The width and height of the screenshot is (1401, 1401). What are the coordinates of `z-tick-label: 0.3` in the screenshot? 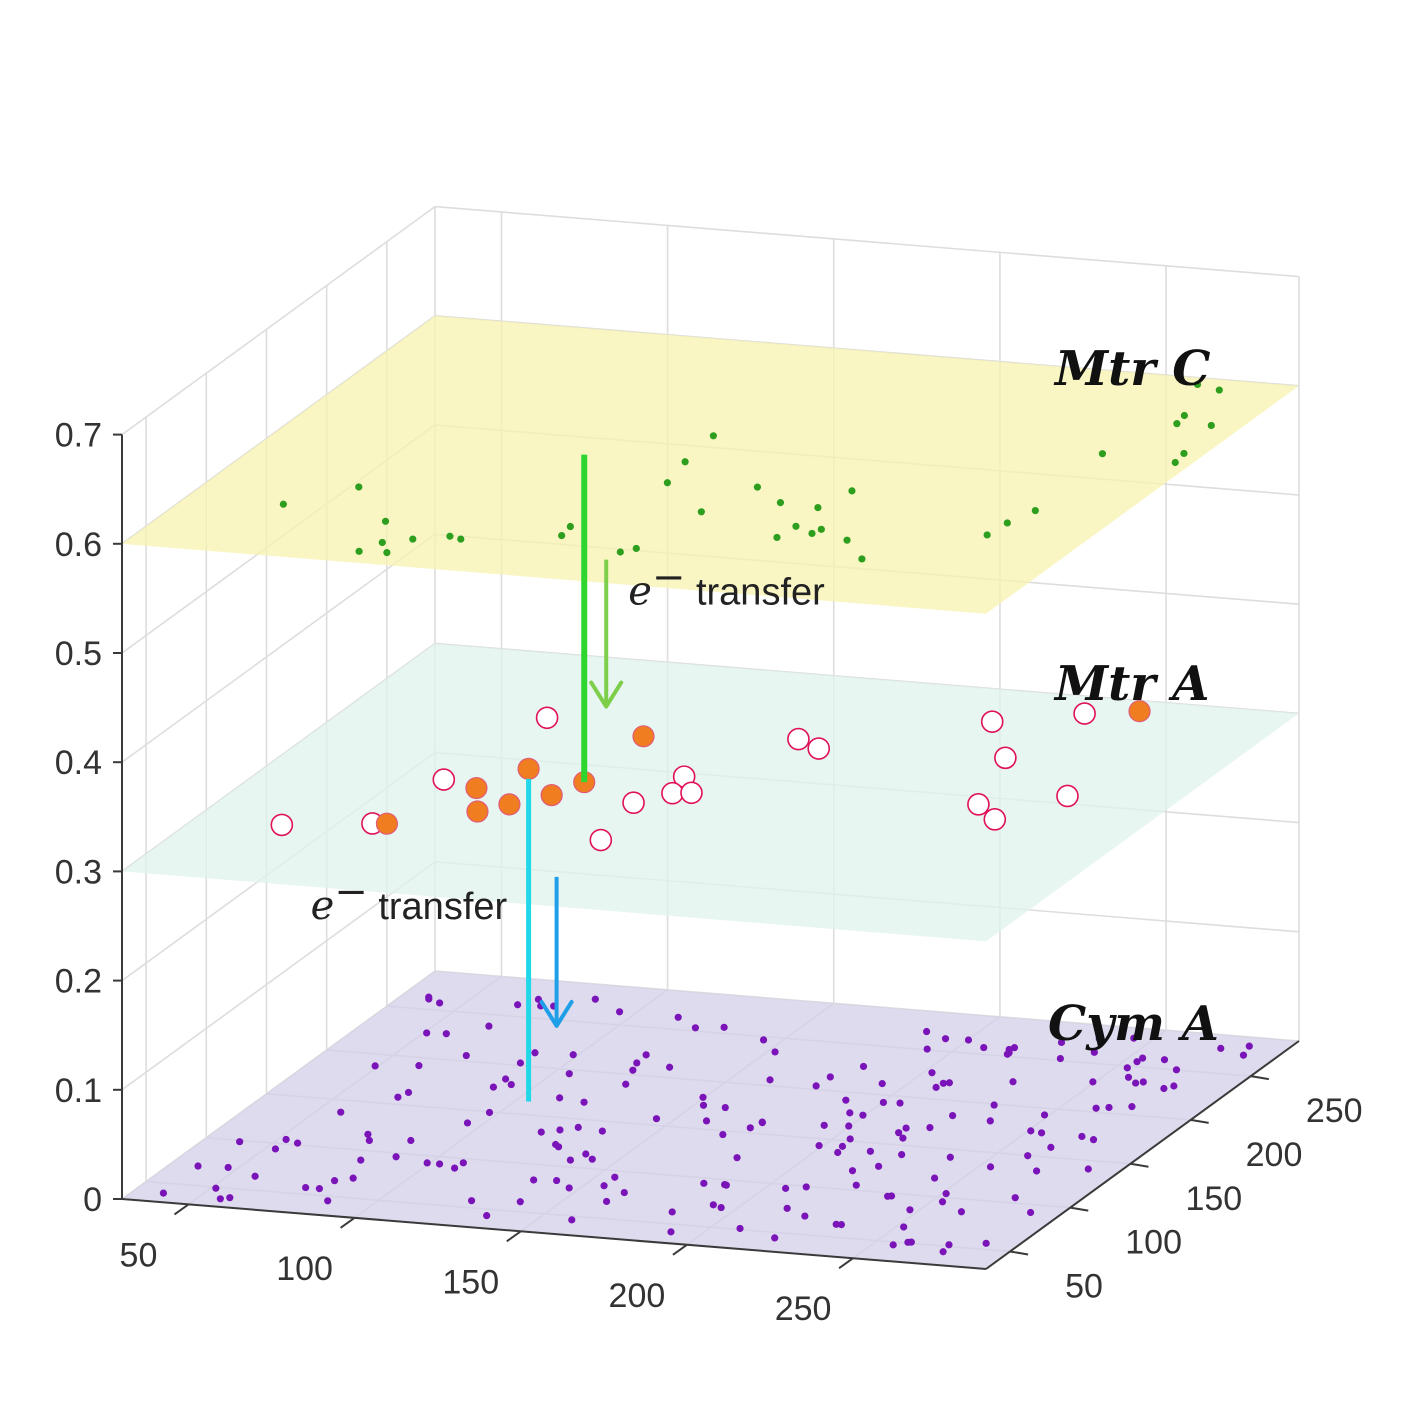 It's located at (78, 872).